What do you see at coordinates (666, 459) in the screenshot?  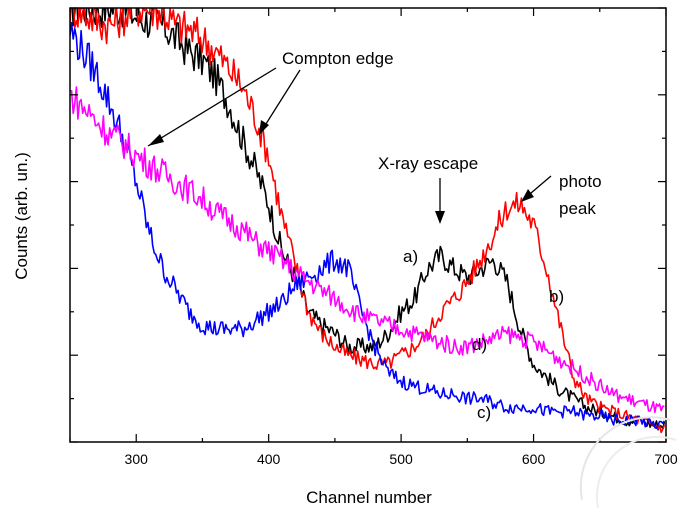 I see `x-tick-label: 700` at bounding box center [666, 459].